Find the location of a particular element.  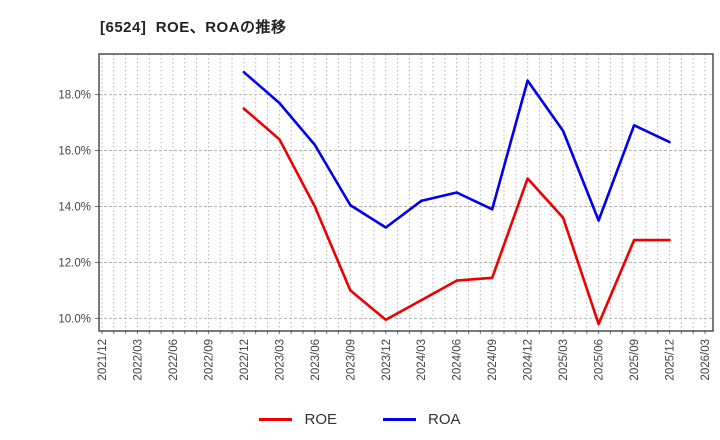

roa-line-swatch is located at coordinates (399, 419).